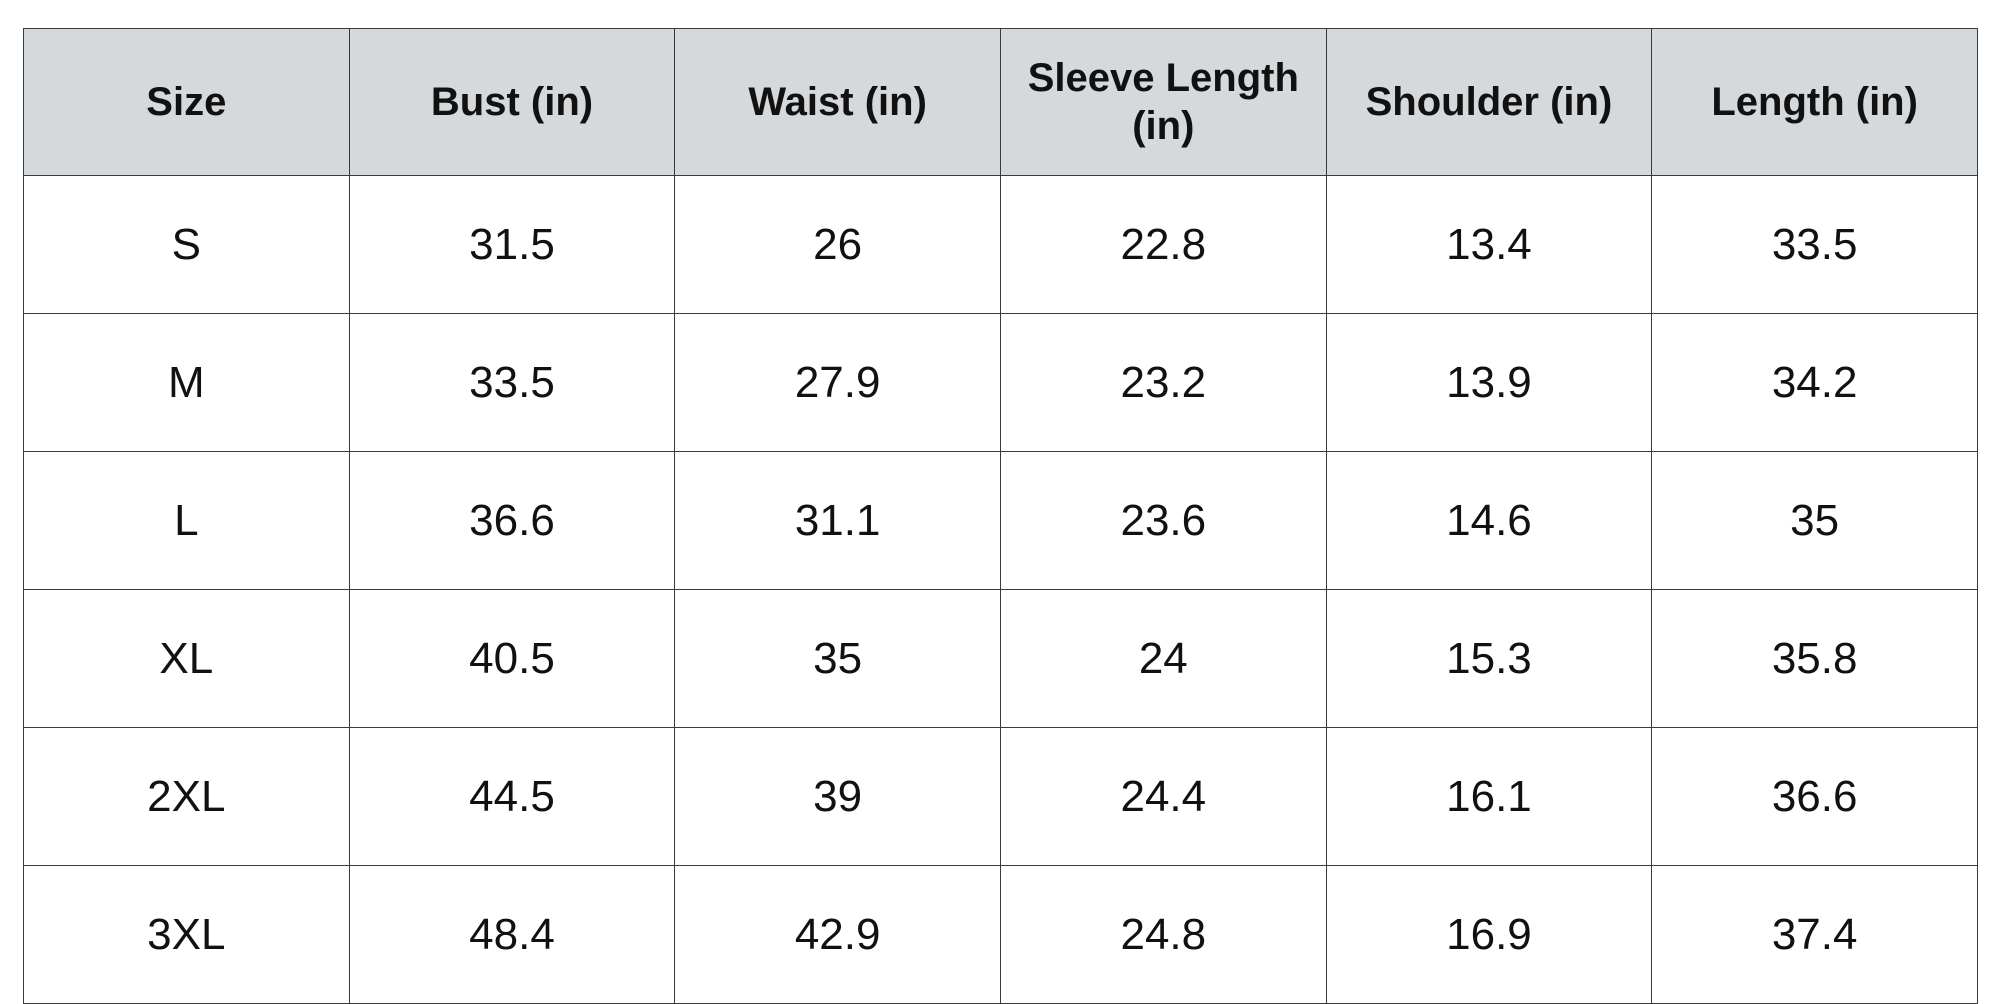 The width and height of the screenshot is (2000, 1004). I want to click on measure-cell: 42.9, so click(837, 934).